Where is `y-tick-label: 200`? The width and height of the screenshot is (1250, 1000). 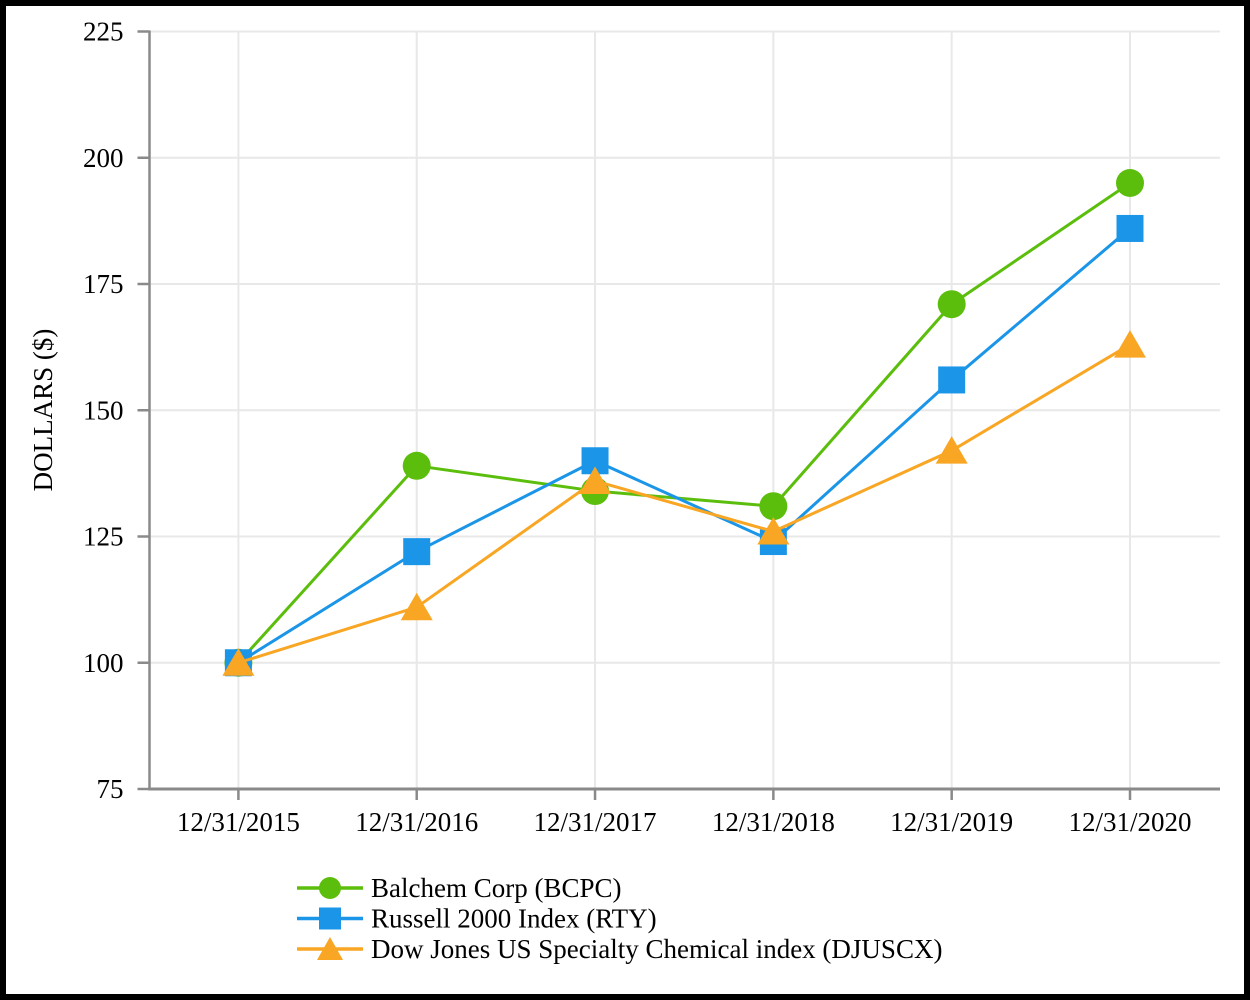 y-tick-label: 200 is located at coordinates (103, 158).